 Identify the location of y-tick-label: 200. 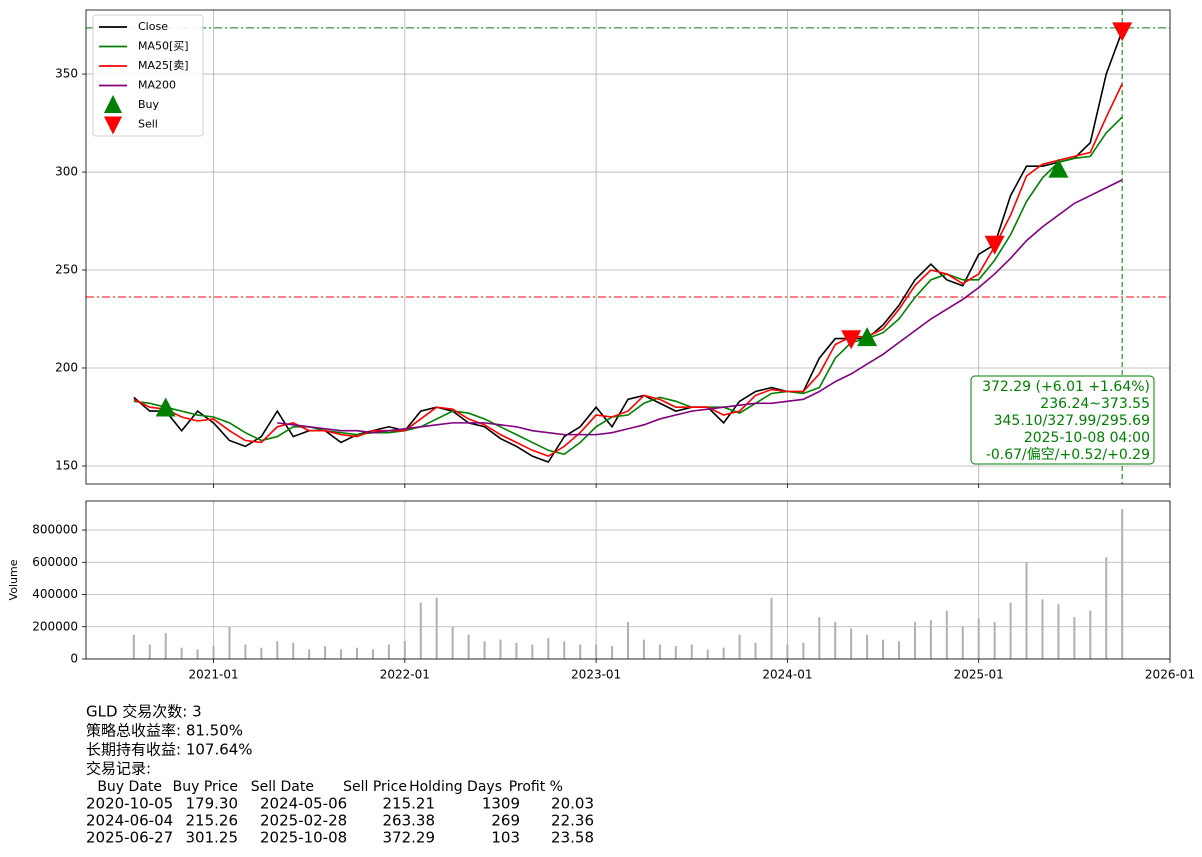
(66, 367).